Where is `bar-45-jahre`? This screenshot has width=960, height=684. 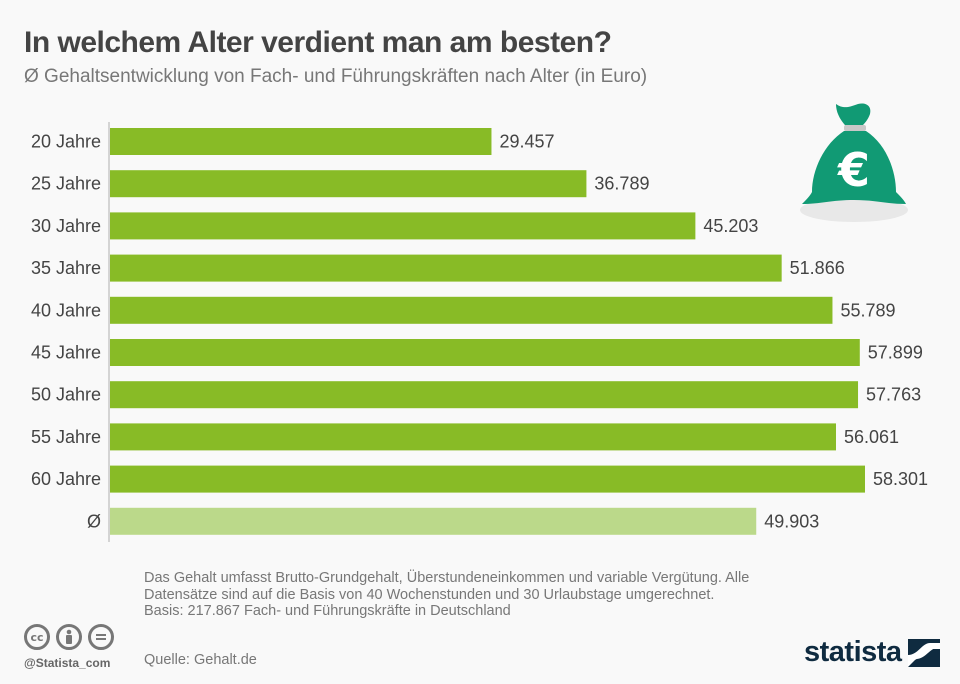 bar-45-jahre is located at coordinates (485, 352).